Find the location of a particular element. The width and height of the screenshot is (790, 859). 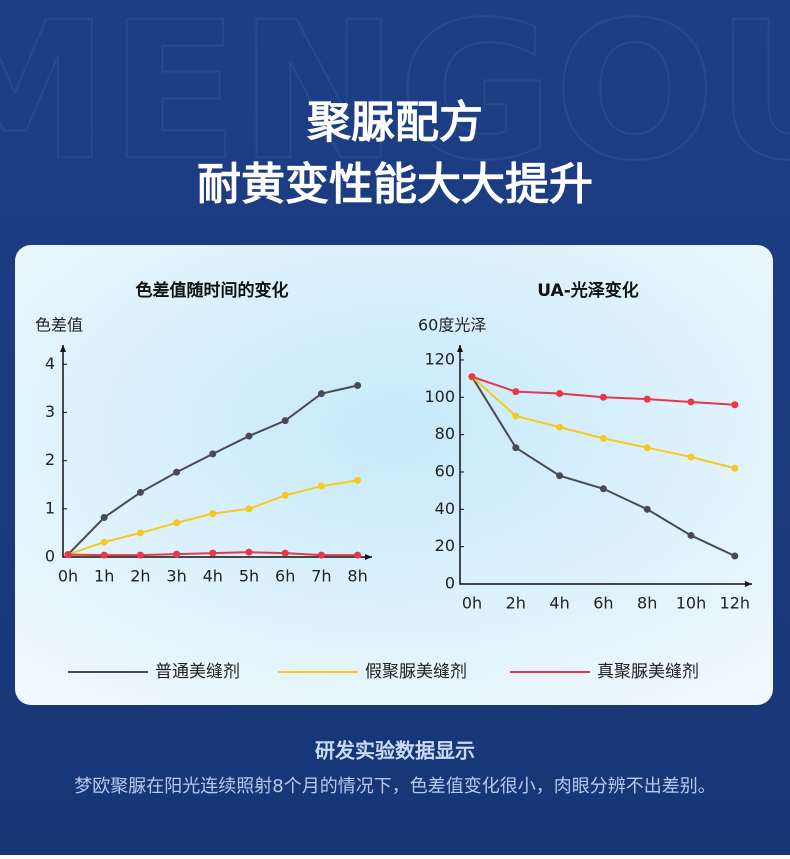

y-tick-label: 3 is located at coordinates (50, 411).